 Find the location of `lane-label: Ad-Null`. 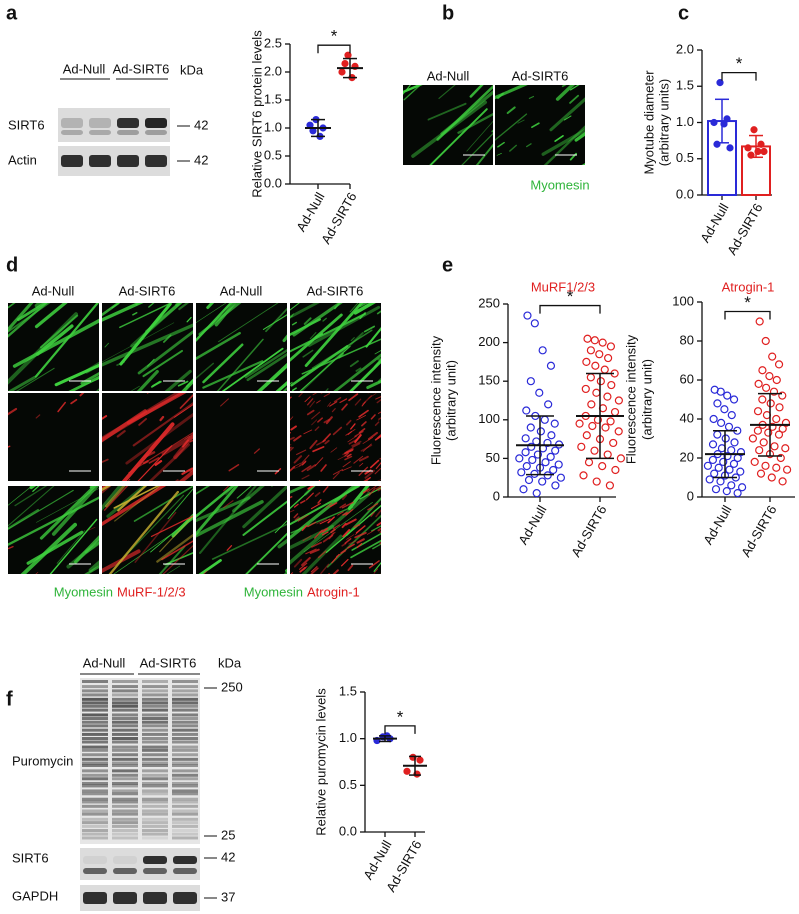

lane-label: Ad-Null is located at coordinates (84, 68).